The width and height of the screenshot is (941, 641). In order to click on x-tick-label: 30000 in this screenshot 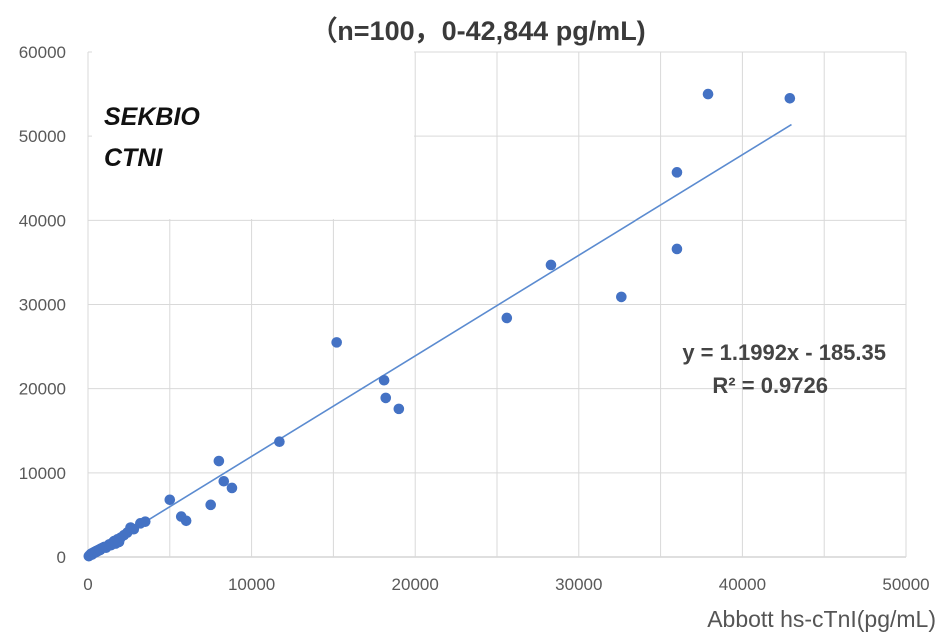, I will do `click(578, 584)`.